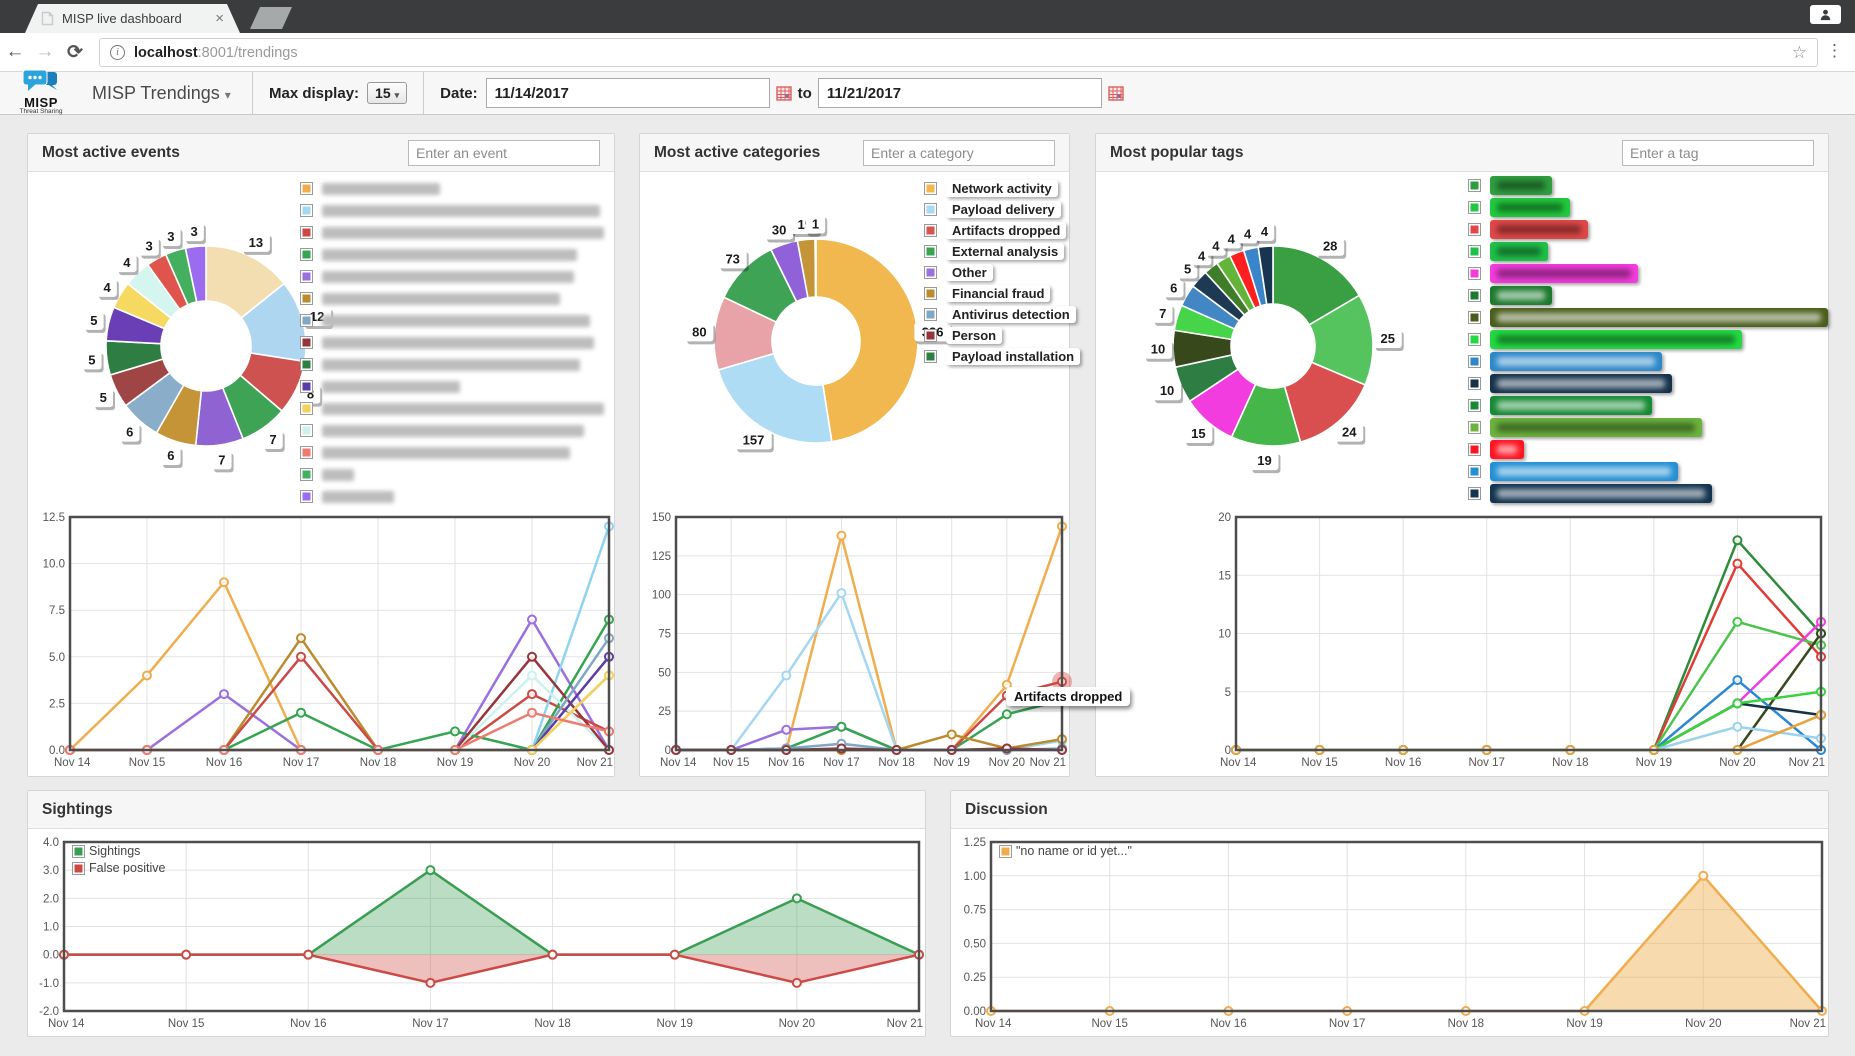 The image size is (1855, 1056). I want to click on tab-close-icon: ×, so click(219, 18).